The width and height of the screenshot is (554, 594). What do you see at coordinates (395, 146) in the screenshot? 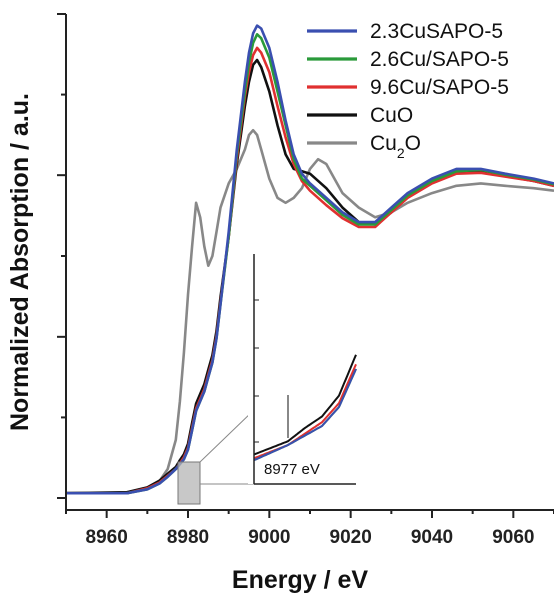
I see `legend-label-cu2o: Cu2O` at bounding box center [395, 146].